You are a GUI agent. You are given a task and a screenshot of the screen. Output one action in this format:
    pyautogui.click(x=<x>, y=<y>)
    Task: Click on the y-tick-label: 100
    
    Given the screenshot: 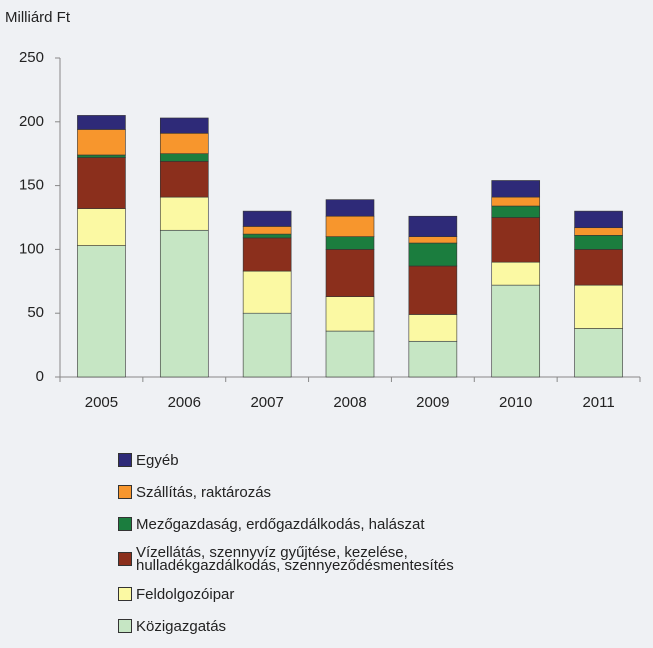 What is the action you would take?
    pyautogui.click(x=31, y=248)
    